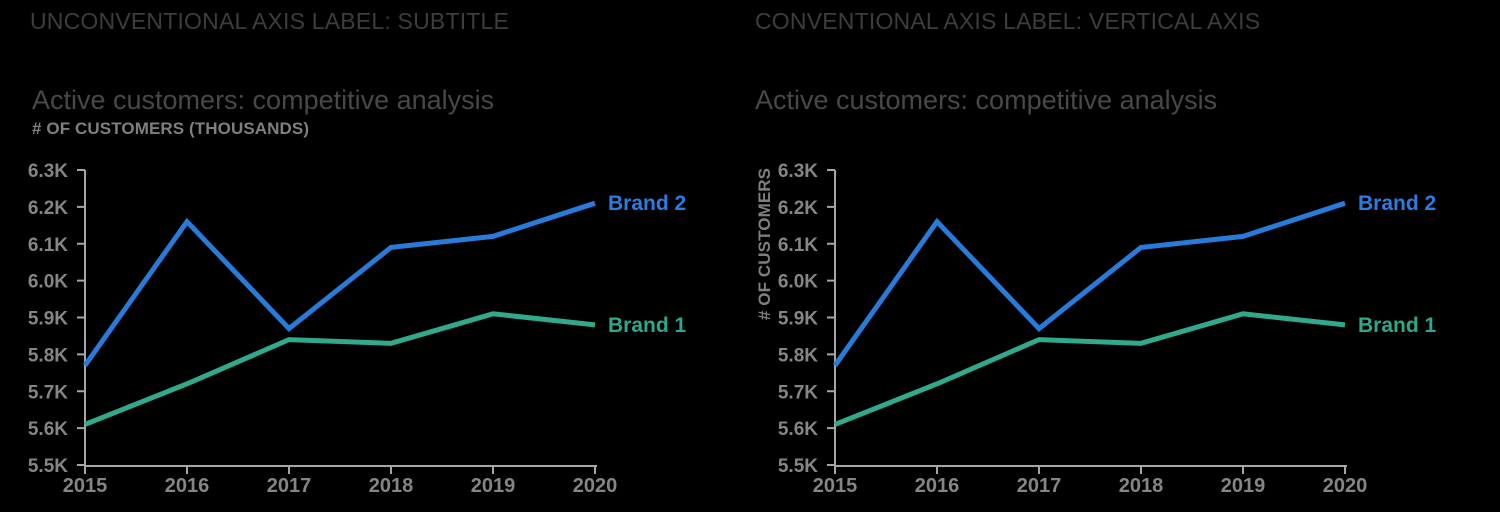  What do you see at coordinates (1008, 21) in the screenshot?
I see `panel-header: CONVENTIONAL AXIS LABEL: VERTICAL AXIS` at bounding box center [1008, 21].